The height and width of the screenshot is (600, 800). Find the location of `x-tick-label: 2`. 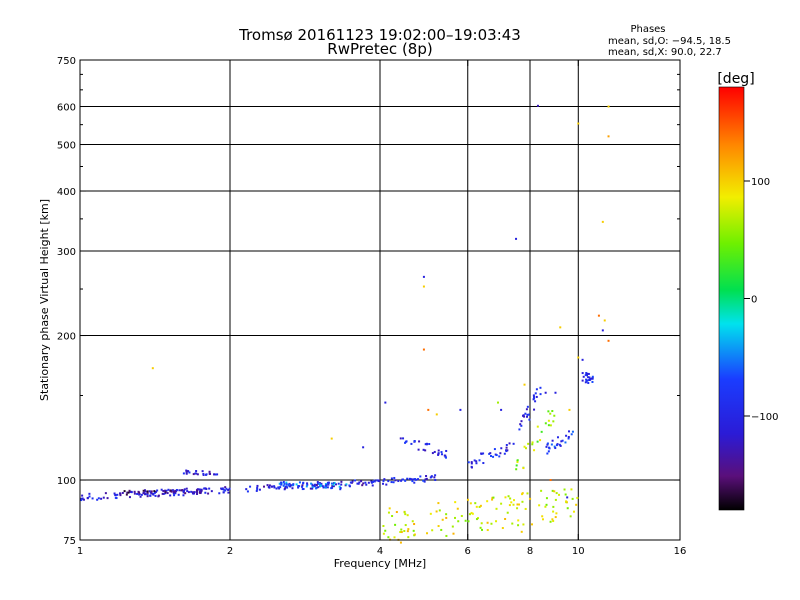

x-tick-label: 2 is located at coordinates (230, 551).